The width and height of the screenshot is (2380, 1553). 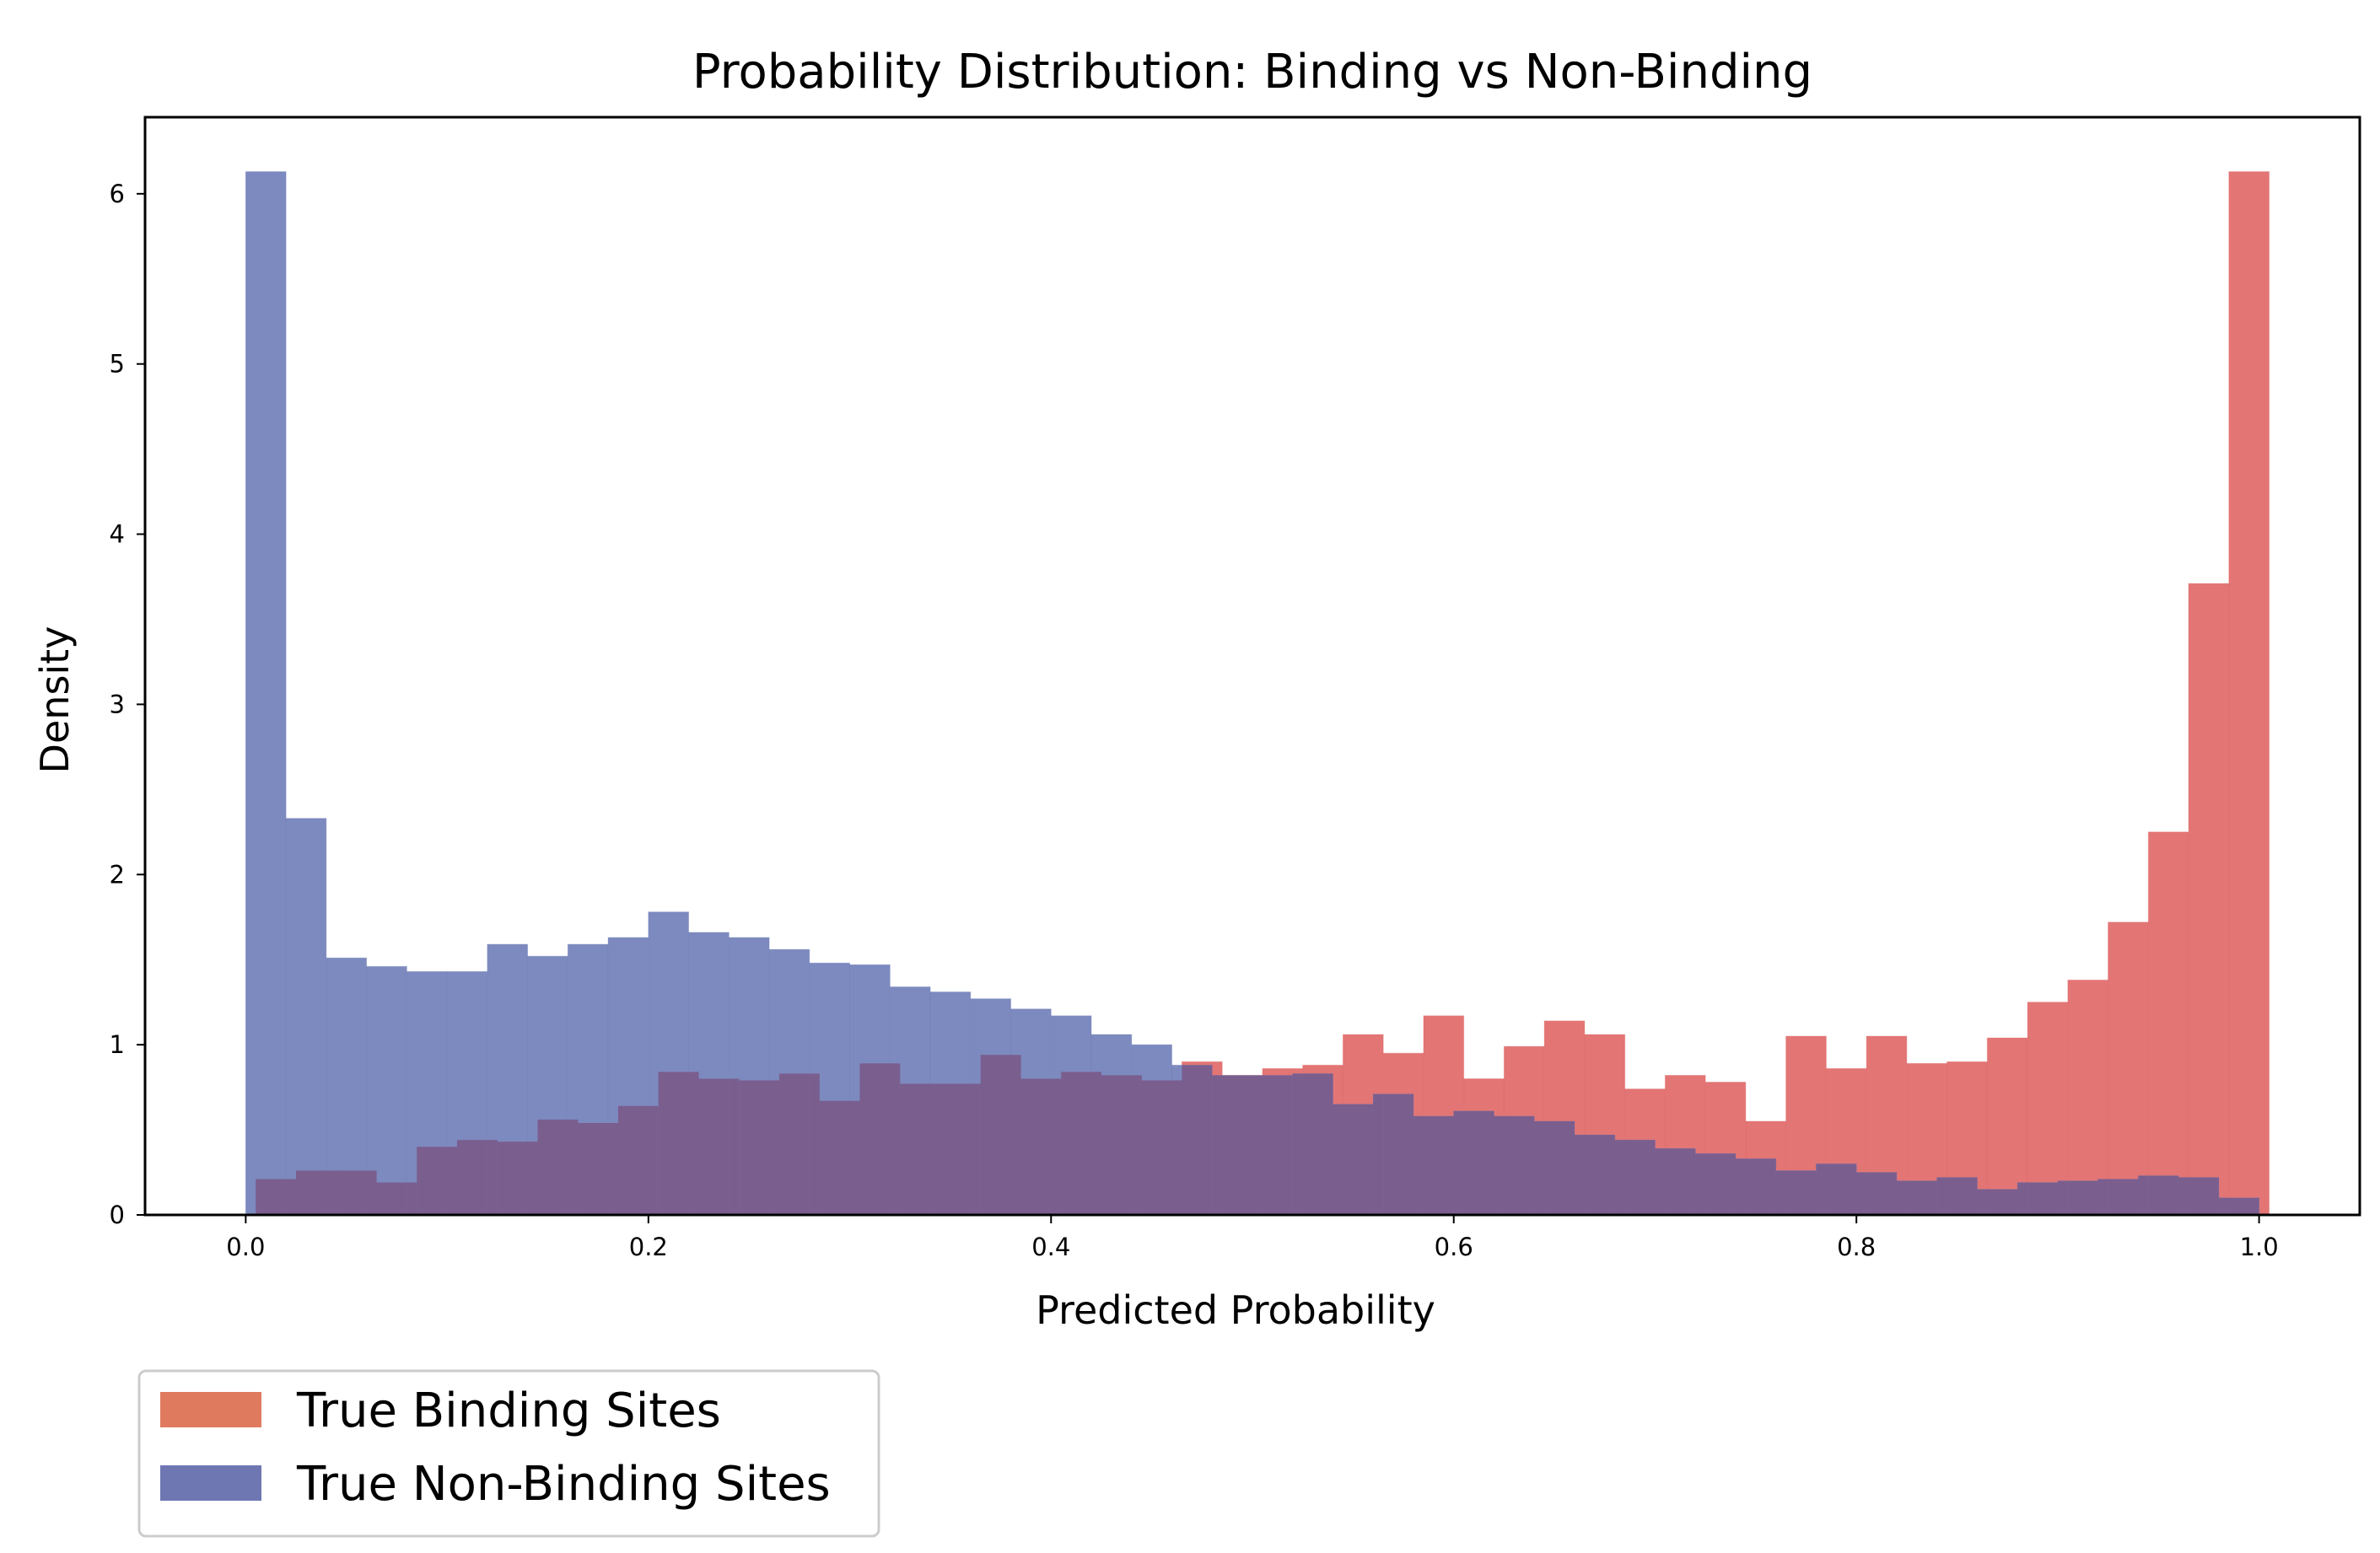 What do you see at coordinates (2259, 1247) in the screenshot?
I see `x-tick-label: 1.0` at bounding box center [2259, 1247].